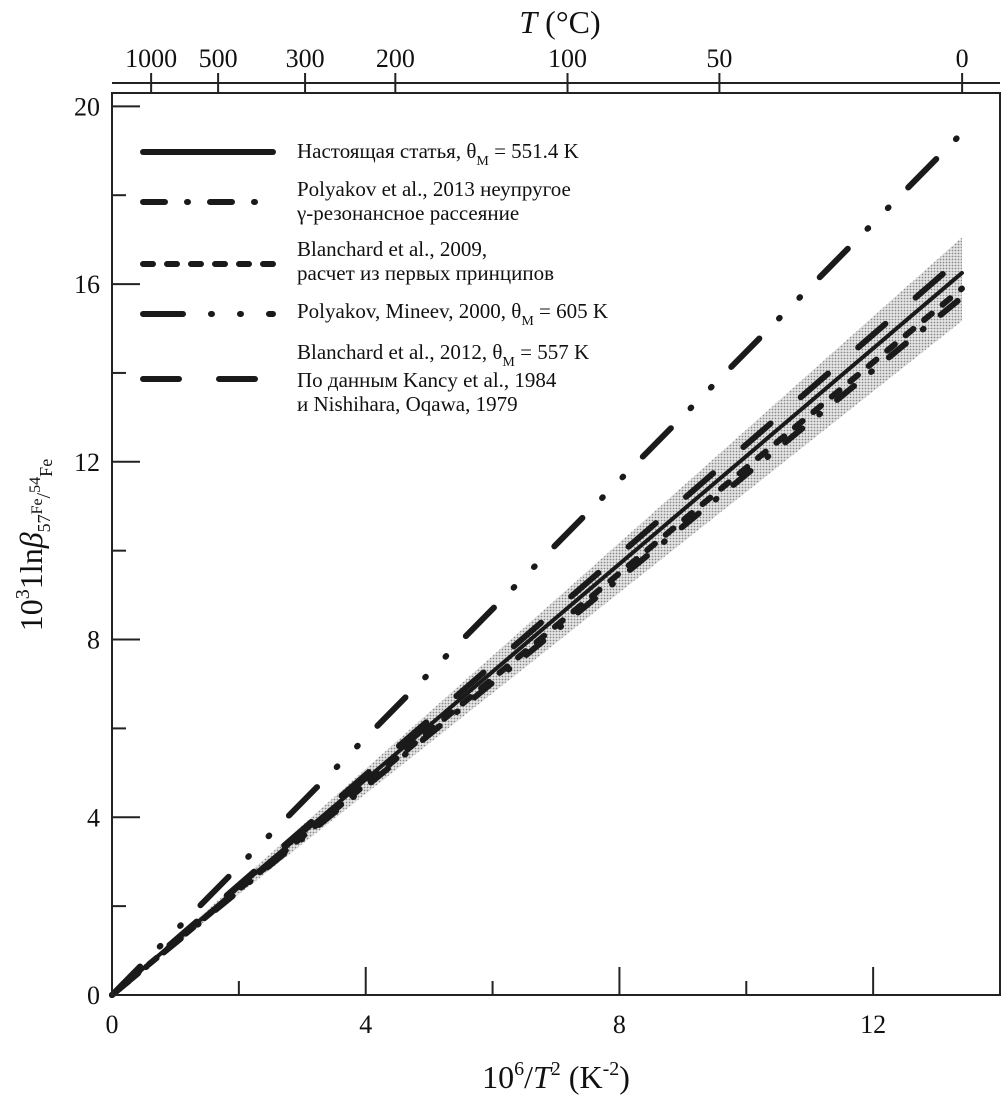 This screenshot has height=1097, width=1006. I want to click on legend-label-text: По данным Kancy et al., 1984, so click(427, 380).